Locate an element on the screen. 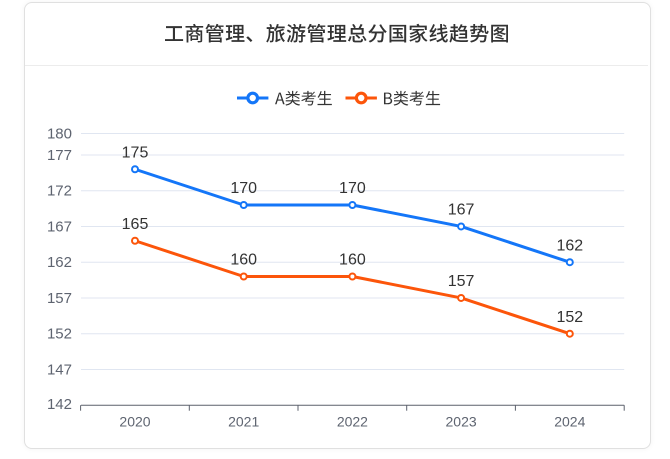  svg-text: 2024 is located at coordinates (569, 422).